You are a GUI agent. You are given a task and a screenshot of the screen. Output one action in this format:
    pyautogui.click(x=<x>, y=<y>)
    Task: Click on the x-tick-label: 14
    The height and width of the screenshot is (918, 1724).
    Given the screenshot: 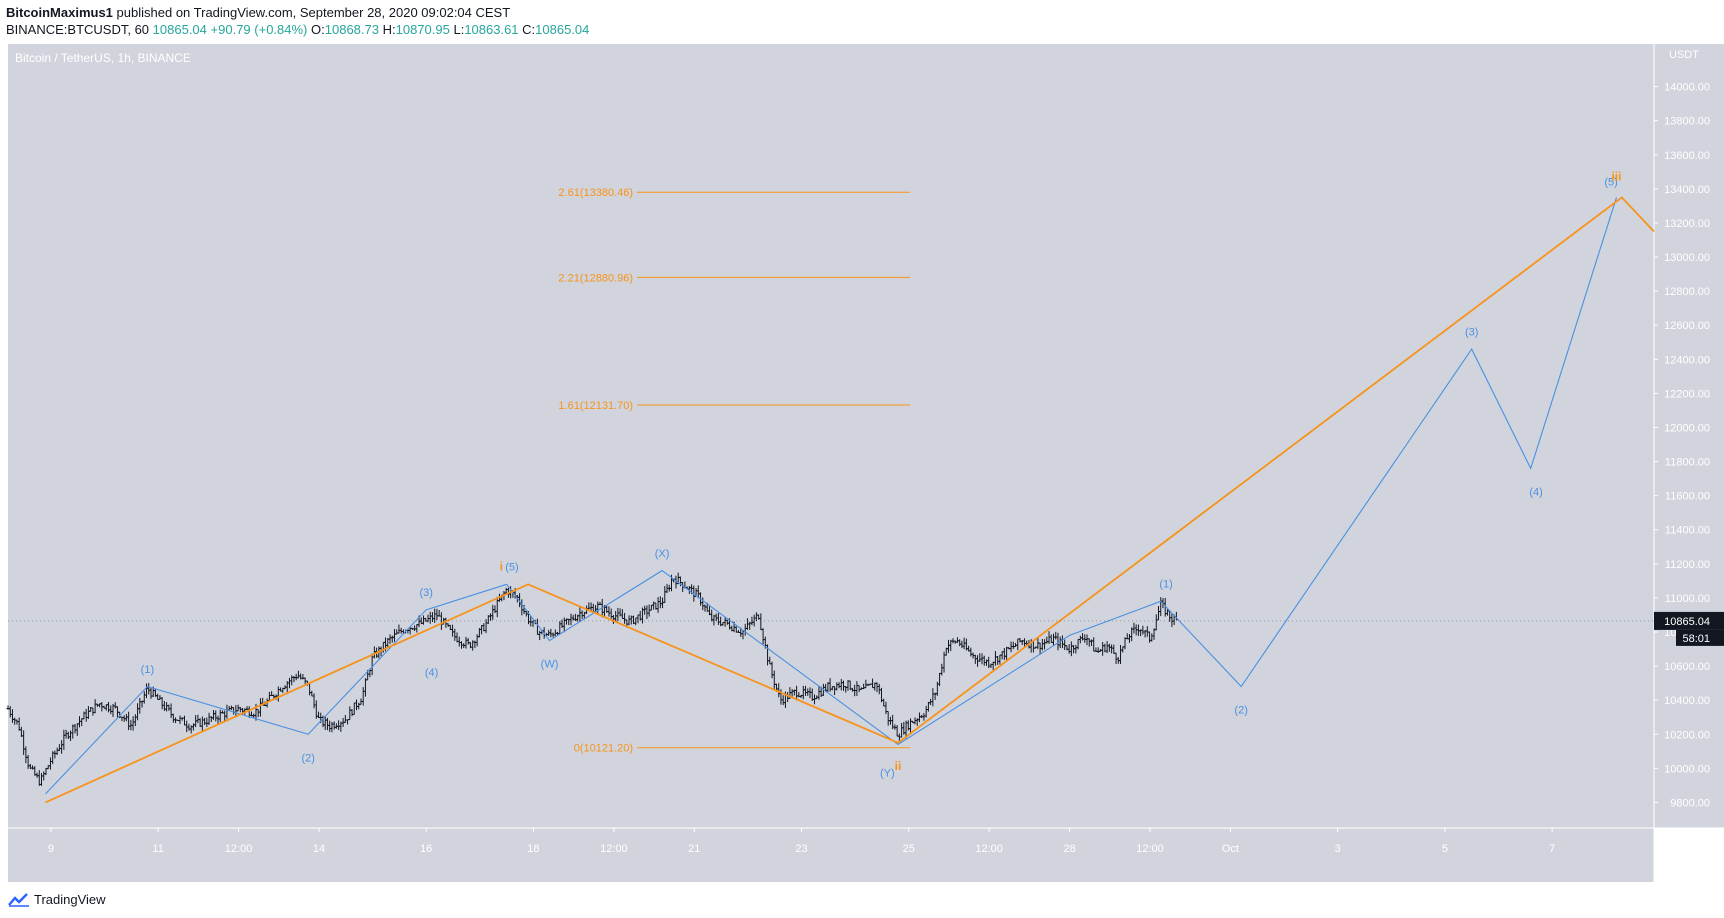 What is the action you would take?
    pyautogui.click(x=319, y=849)
    